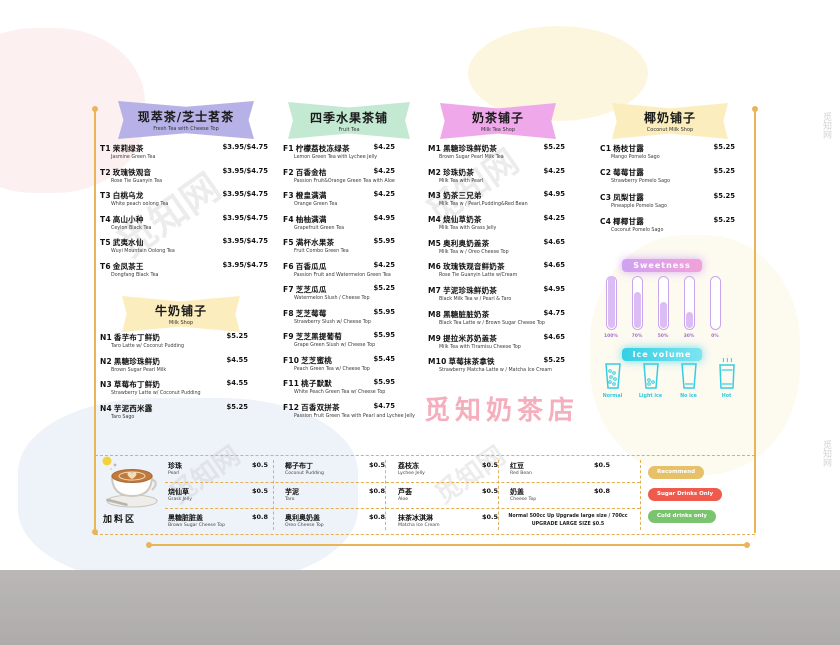 Image resolution: width=840 pixels, height=645 pixels. Describe the element at coordinates (498, 130) in the screenshot. I see `section-subtitle: Milk Tea Shop` at that location.